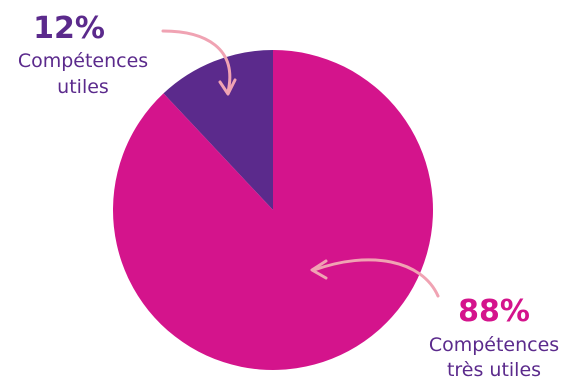 Image resolution: width=570 pixels, height=380 pixels. What do you see at coordinates (227, 87) in the screenshot?
I see `arrow-head-small` at bounding box center [227, 87].